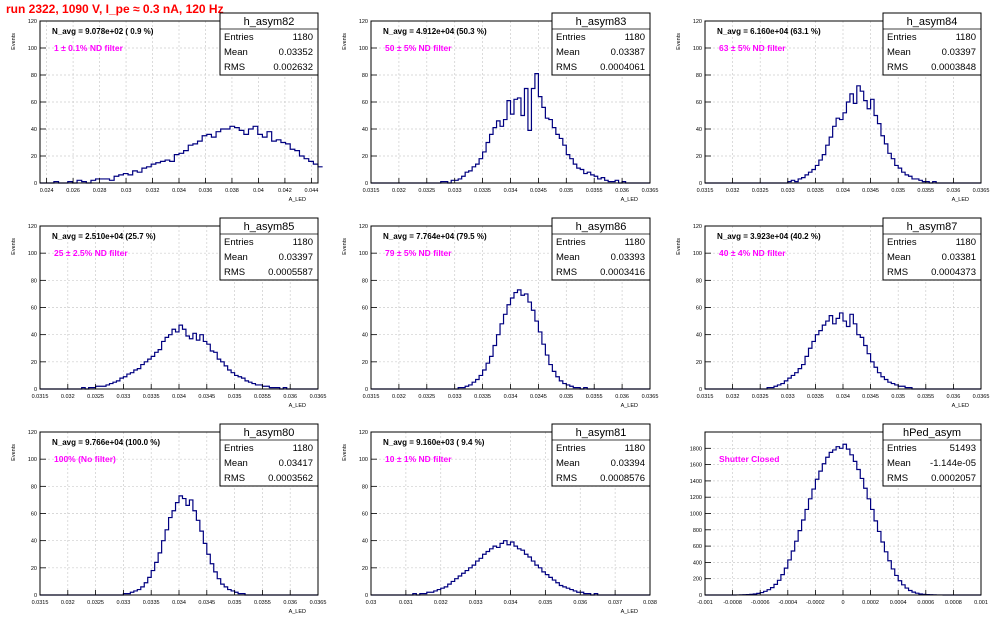  I want to click on stats-mean-value: 0.03387, so click(628, 52).